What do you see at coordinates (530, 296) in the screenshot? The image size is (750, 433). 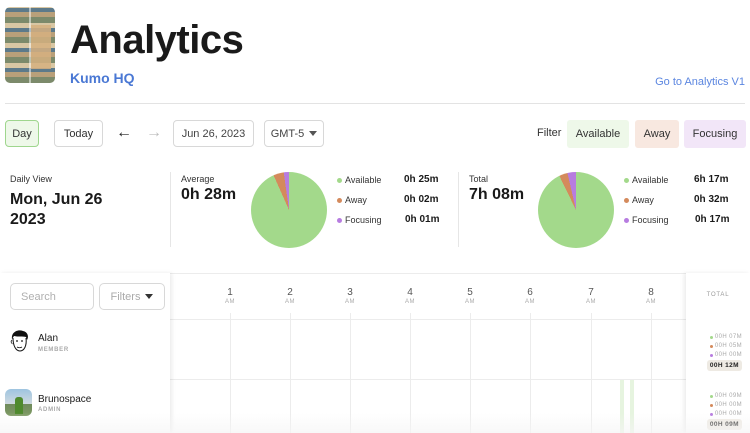 I see `hour-label: 6 AM` at bounding box center [530, 296].